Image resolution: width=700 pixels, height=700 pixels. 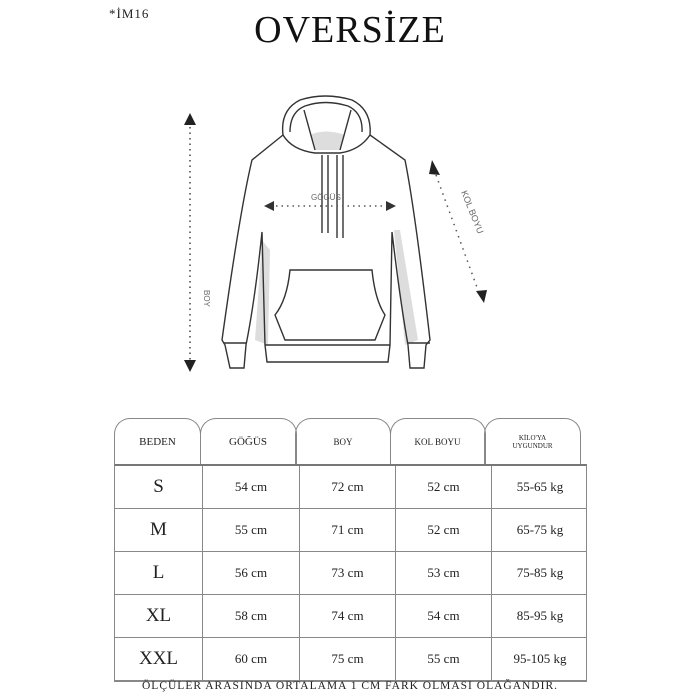 What do you see at coordinates (347, 487) in the screenshot?
I see `cell-length: 72 cm` at bounding box center [347, 487].